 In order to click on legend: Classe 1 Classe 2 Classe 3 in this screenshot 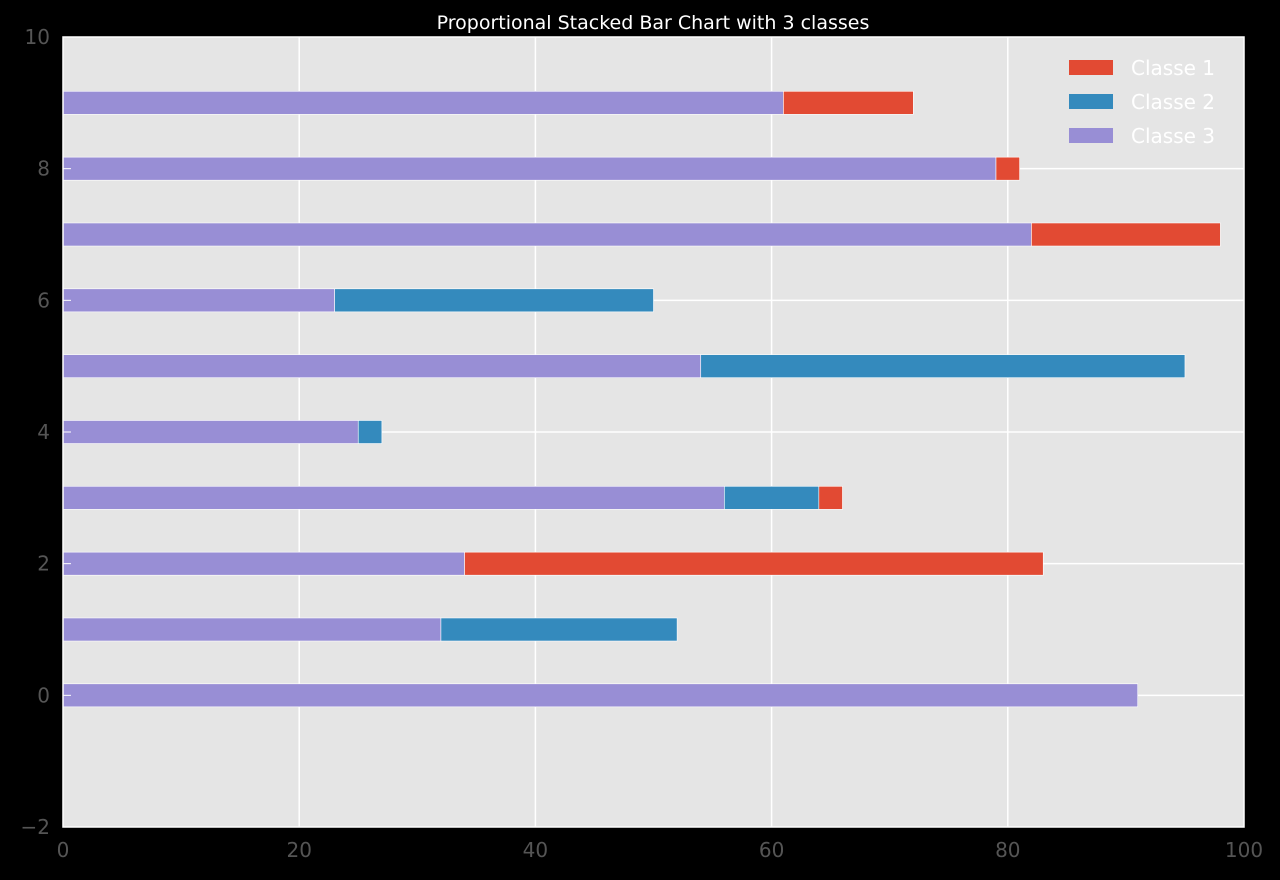, I will do `click(1142, 102)`.